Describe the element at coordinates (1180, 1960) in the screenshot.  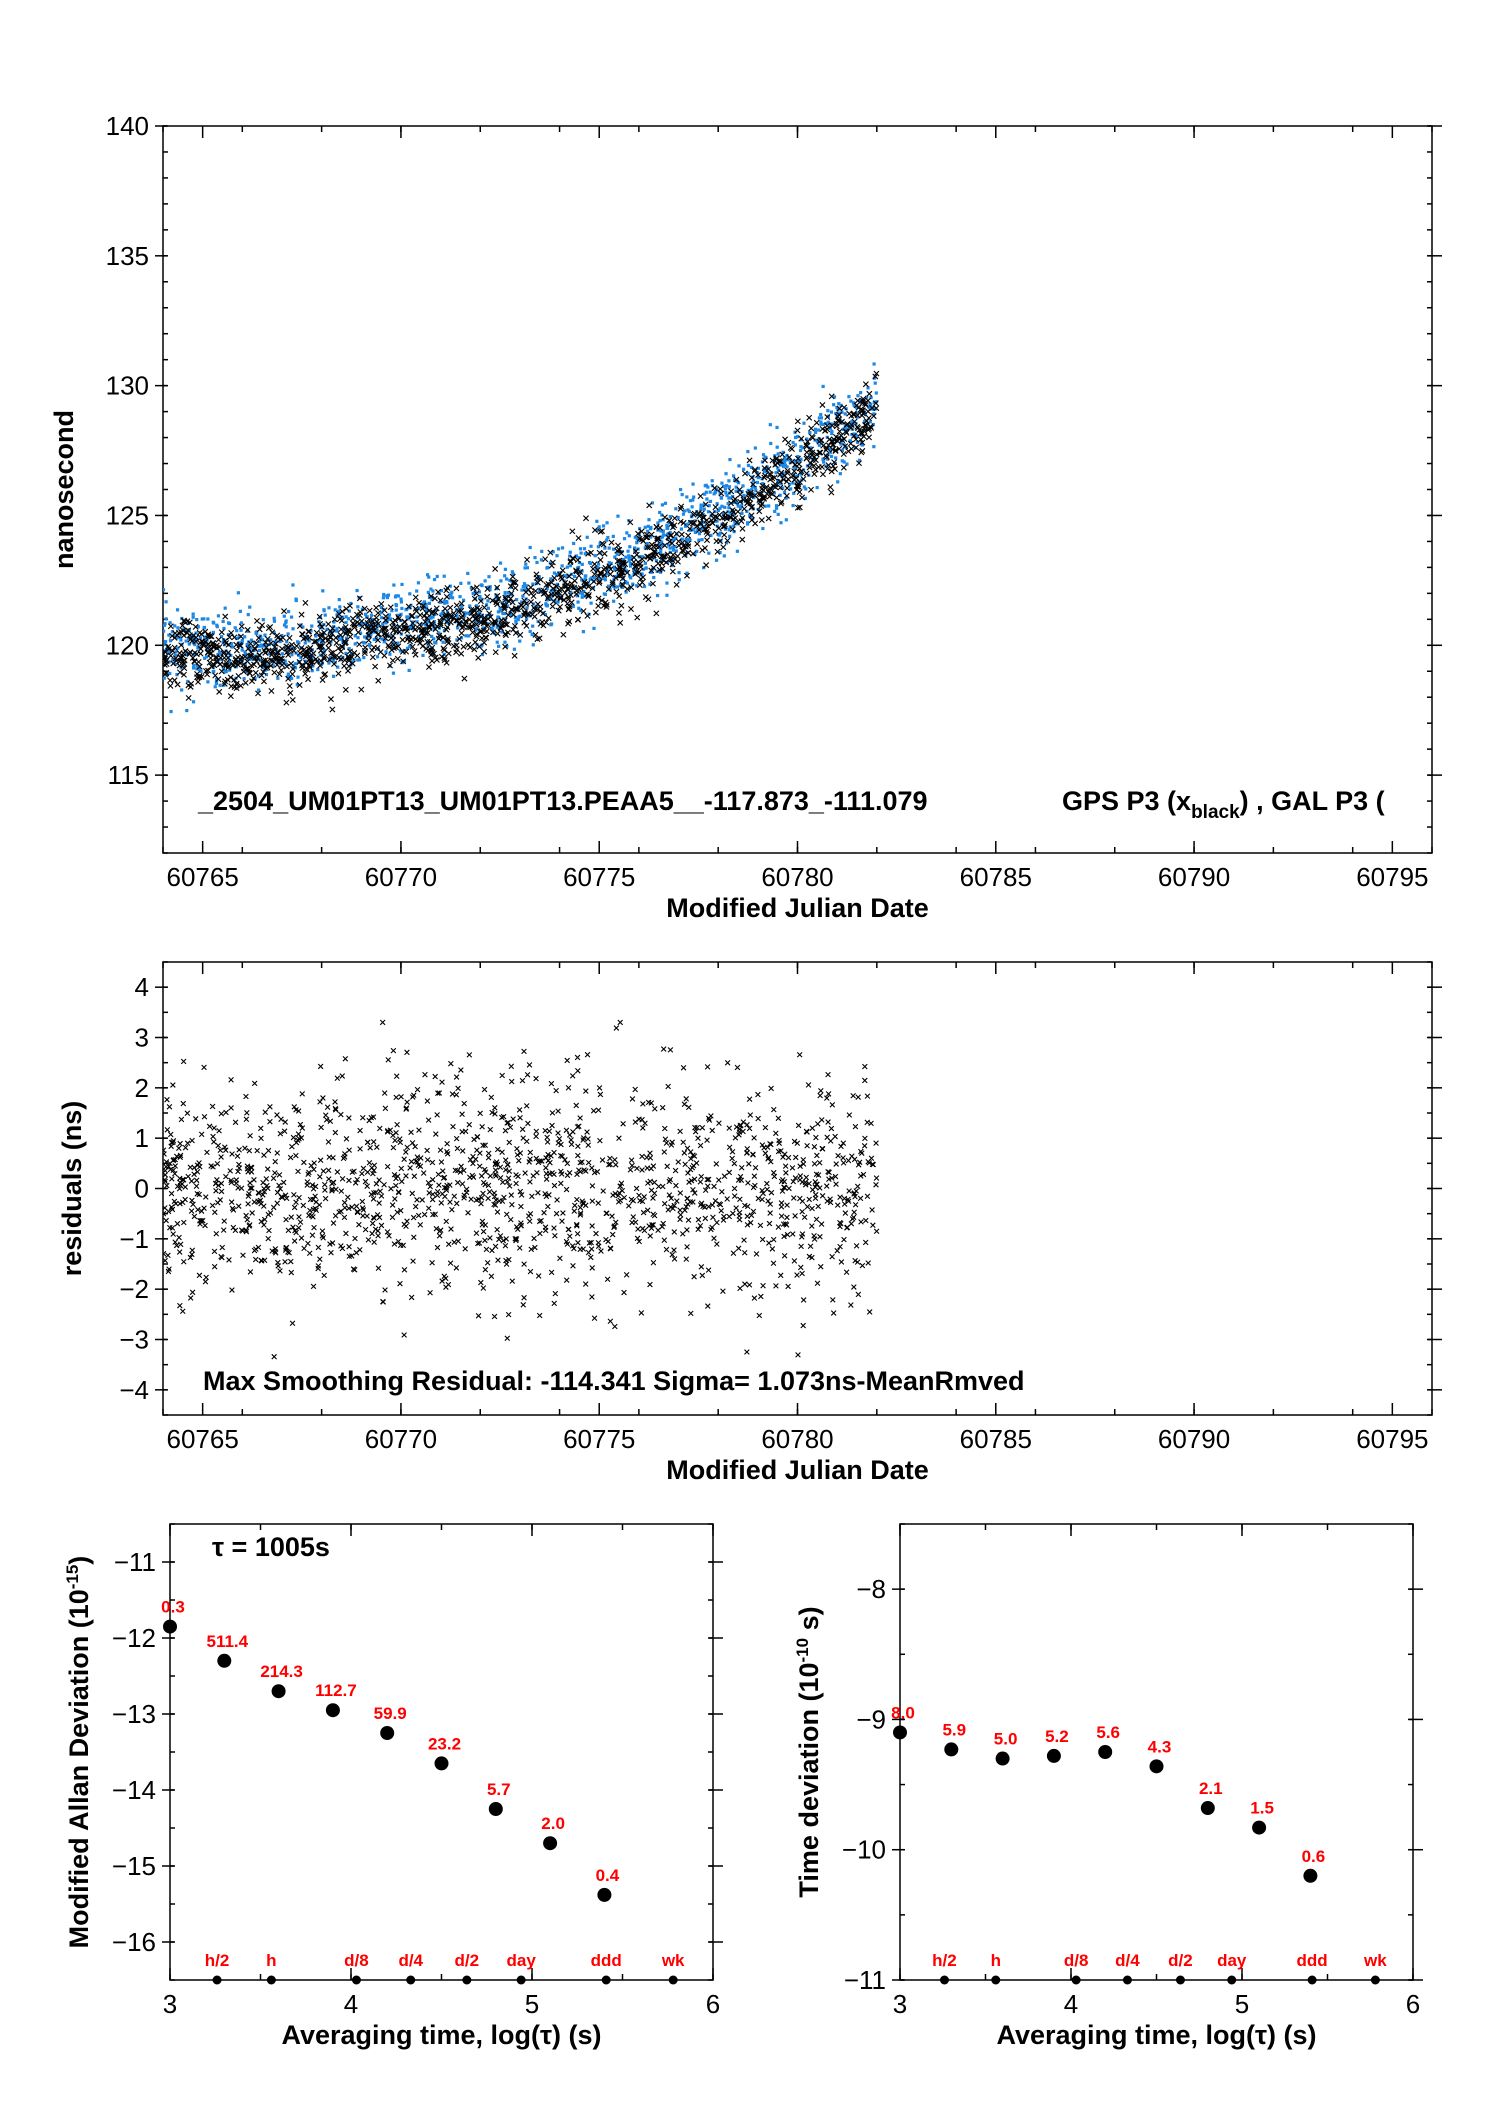
I see `interval-label: d/2` at that location.